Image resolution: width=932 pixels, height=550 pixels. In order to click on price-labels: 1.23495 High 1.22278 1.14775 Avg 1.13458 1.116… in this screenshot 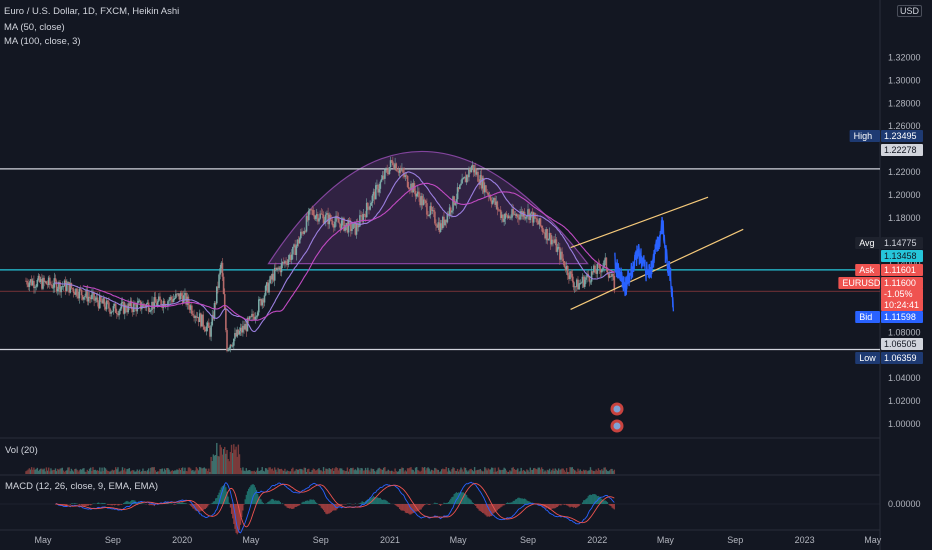, I will do `click(880, 247)`.